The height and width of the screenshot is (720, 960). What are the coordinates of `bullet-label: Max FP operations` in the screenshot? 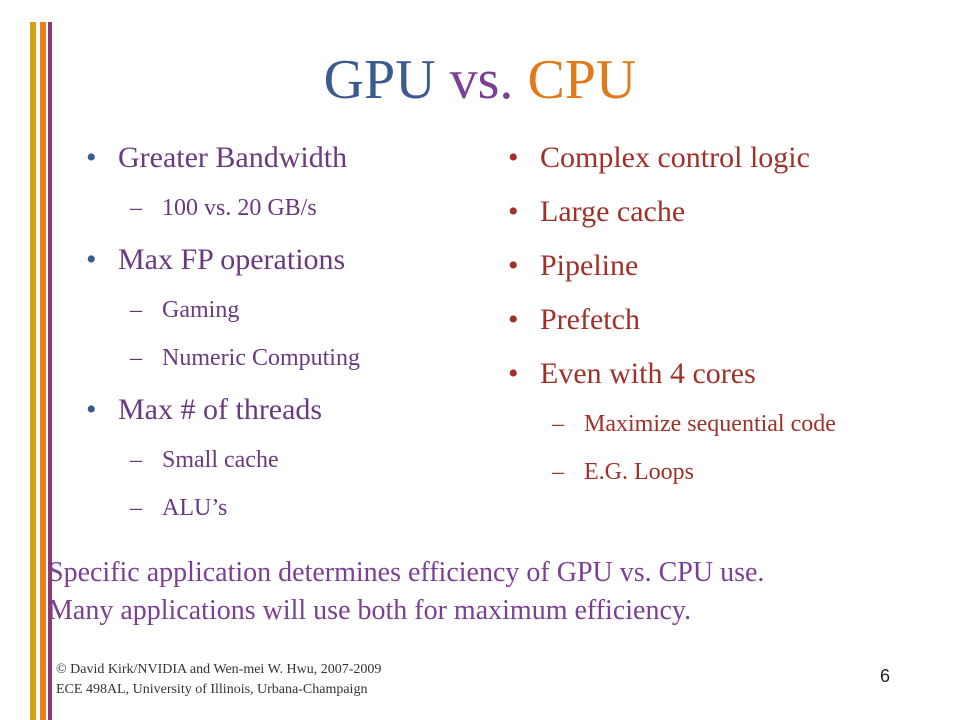 It's located at (232, 259).